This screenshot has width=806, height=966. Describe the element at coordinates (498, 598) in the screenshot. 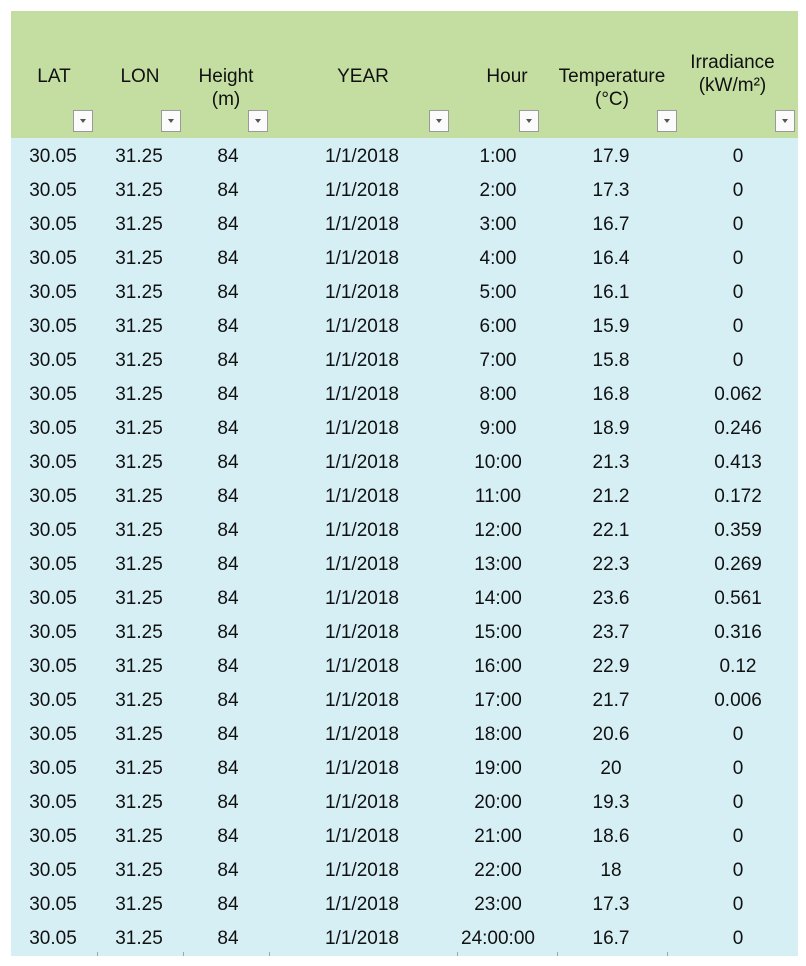

I see `cell-hour: 14:00` at that location.